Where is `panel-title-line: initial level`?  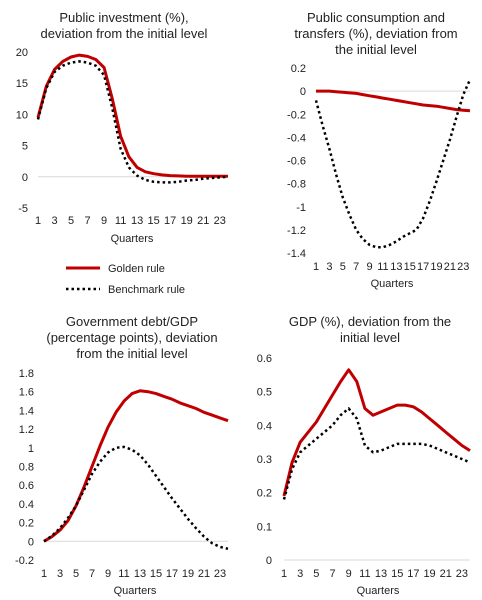
panel-title-line: initial level is located at coordinates (370, 337).